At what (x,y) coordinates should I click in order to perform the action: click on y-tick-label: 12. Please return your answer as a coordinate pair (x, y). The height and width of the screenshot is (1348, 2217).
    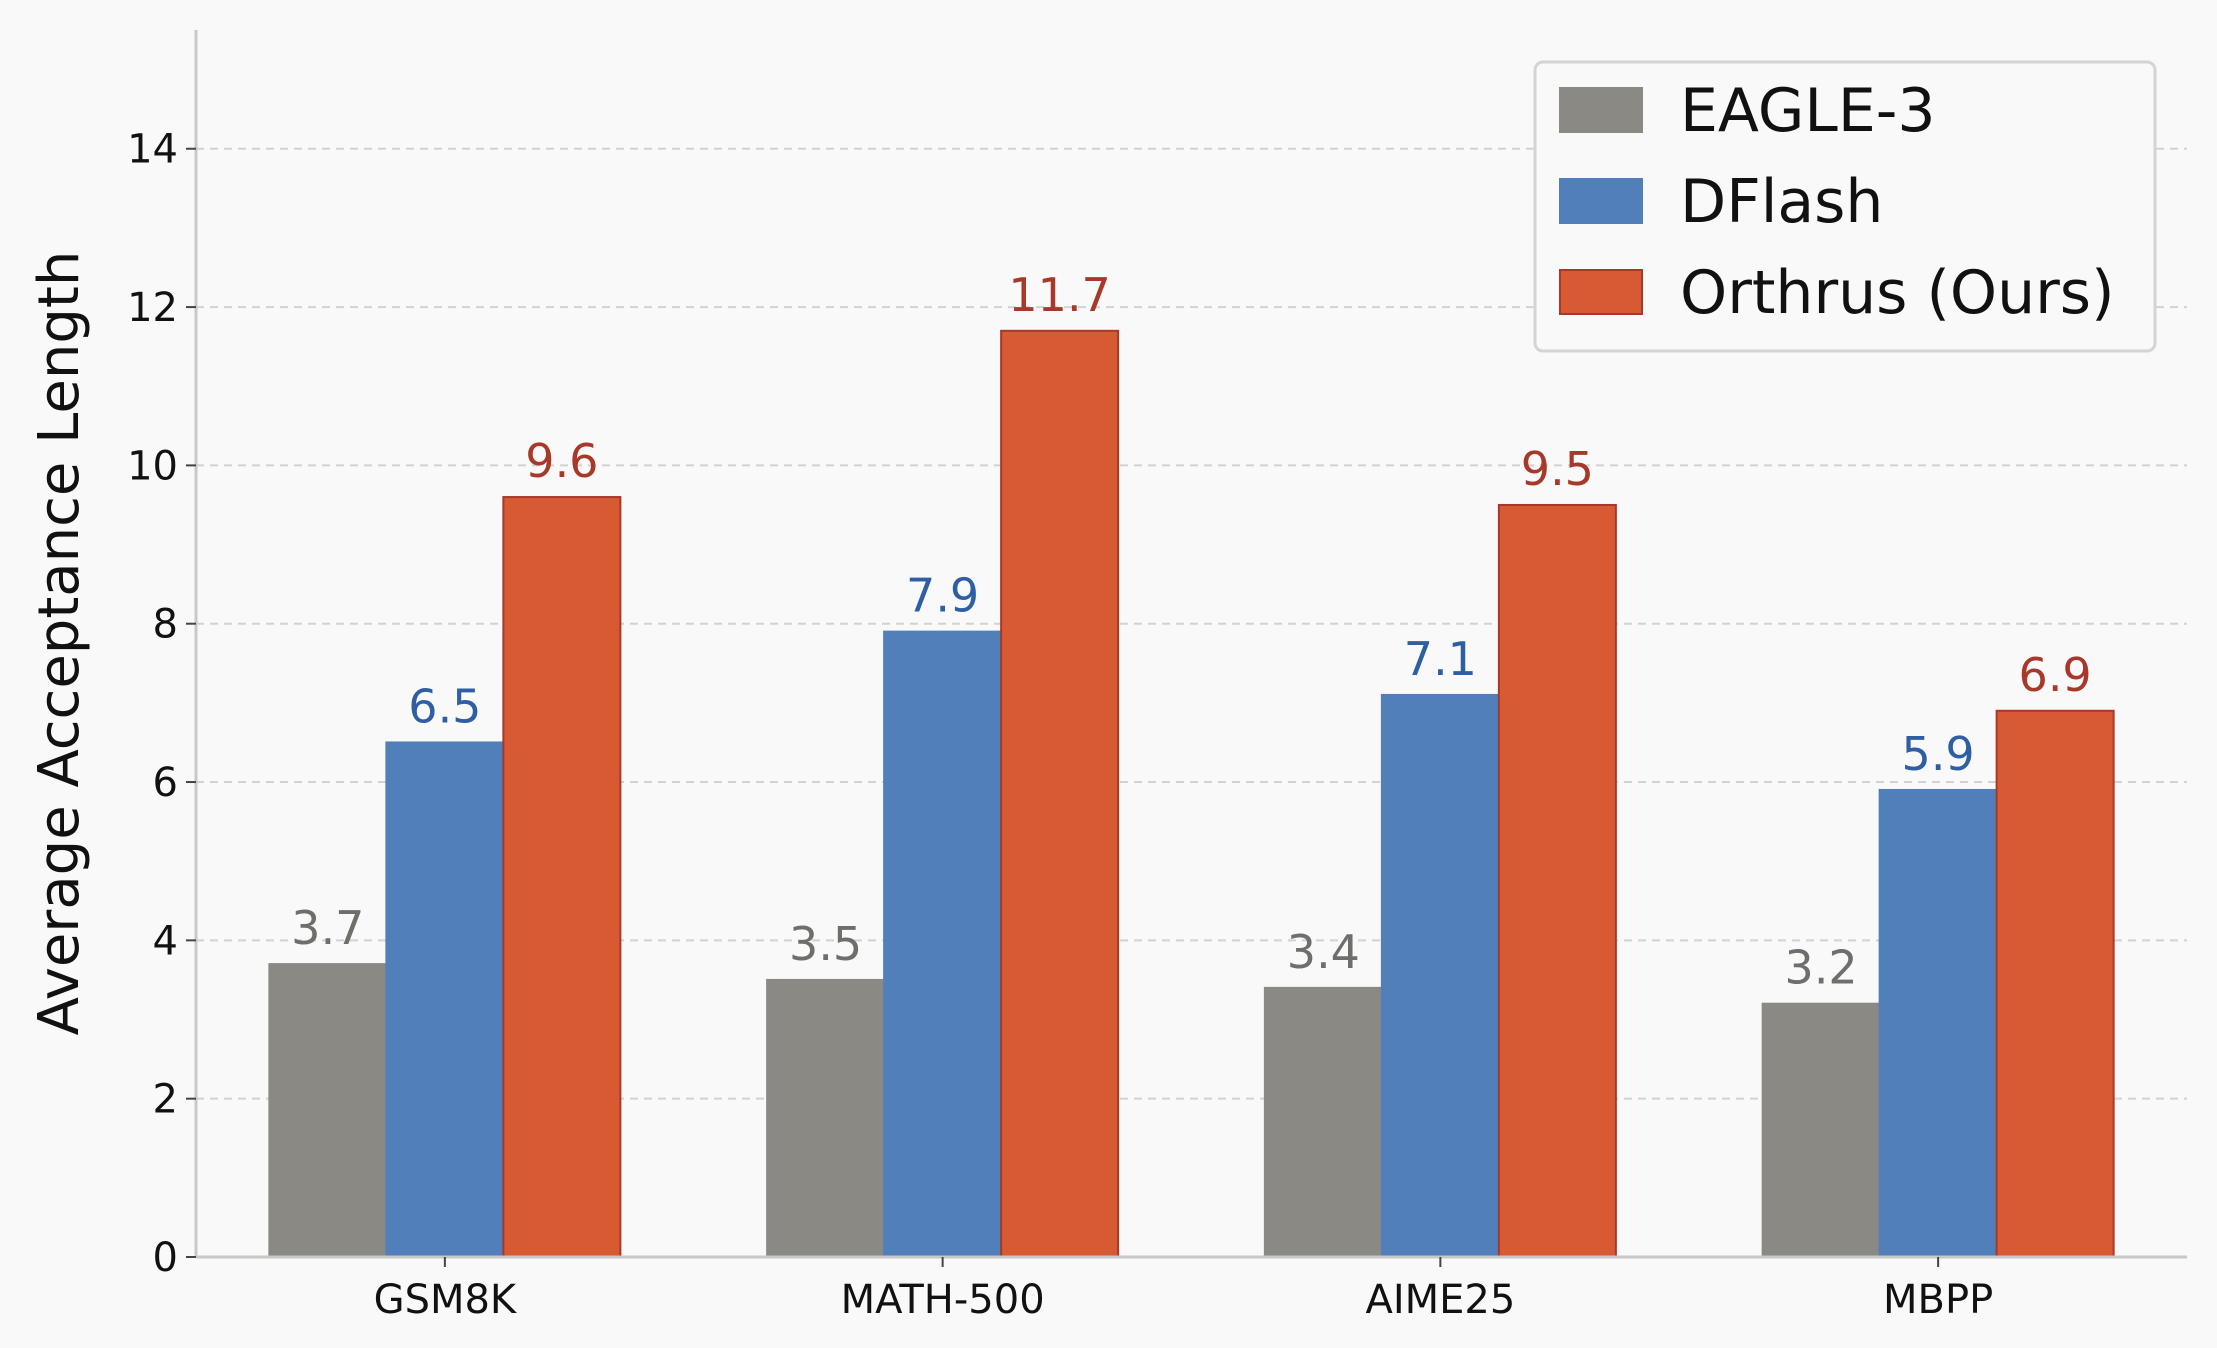
    Looking at the image, I should click on (152, 308).